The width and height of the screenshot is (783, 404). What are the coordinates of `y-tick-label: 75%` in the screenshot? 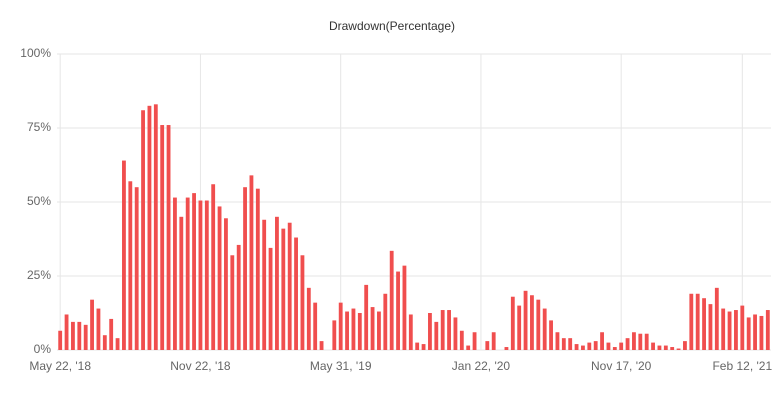 It's located at (39, 127).